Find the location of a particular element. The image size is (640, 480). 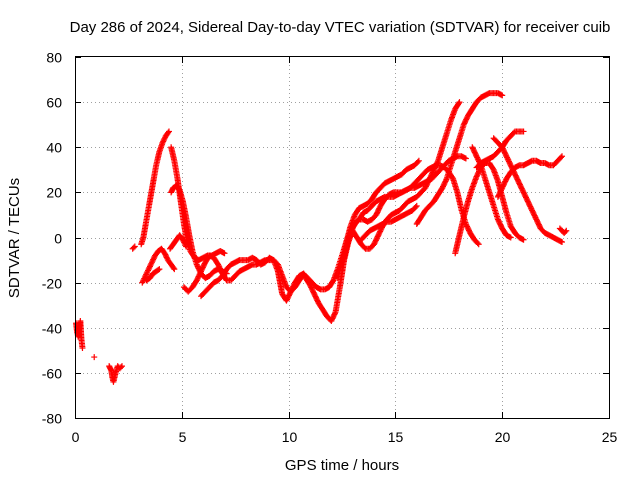

series-sat-r is located at coordinates (489, 208).